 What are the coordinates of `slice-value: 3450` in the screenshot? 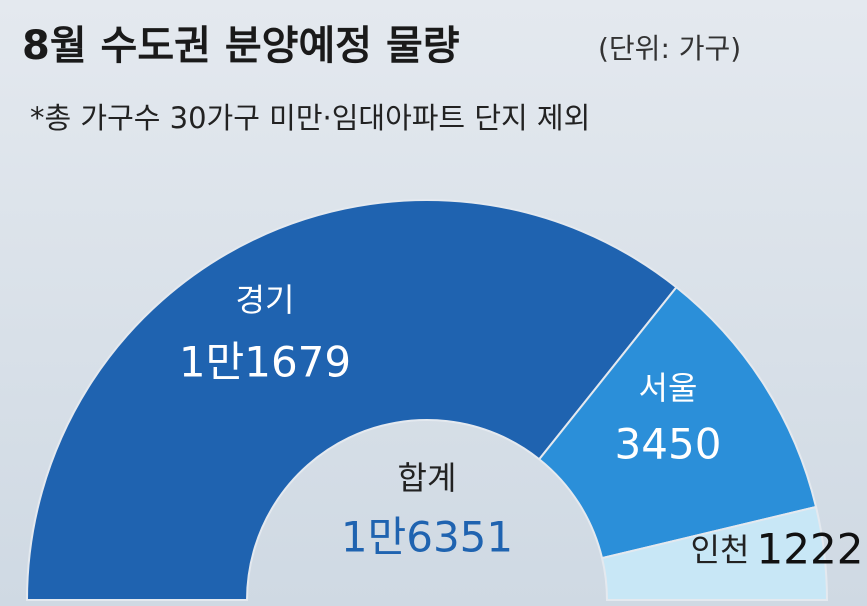 It's located at (668, 444).